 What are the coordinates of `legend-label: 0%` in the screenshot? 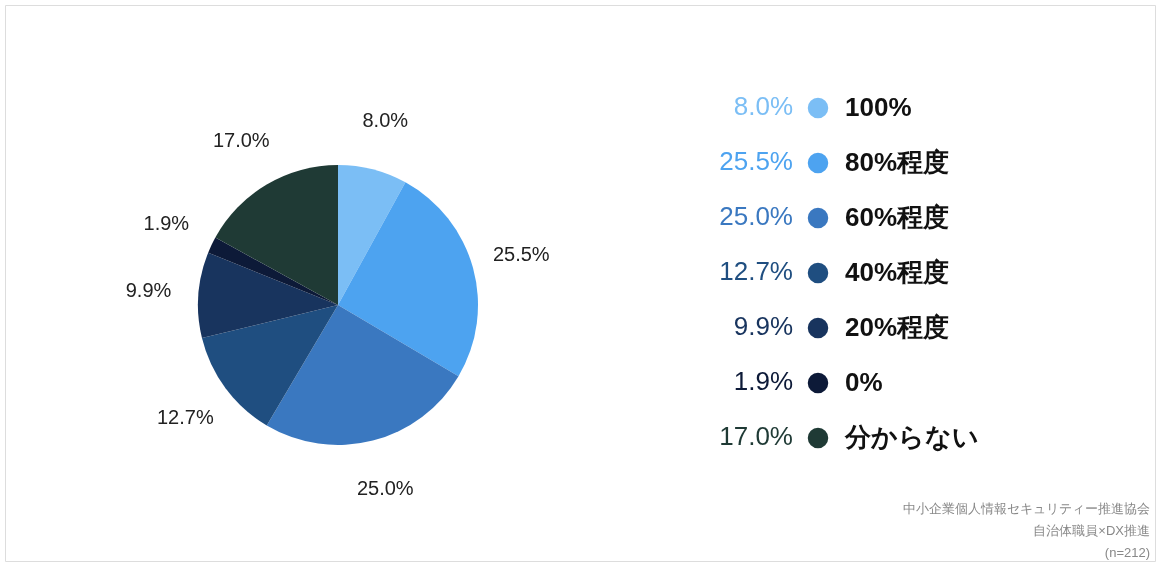 It's located at (864, 382).